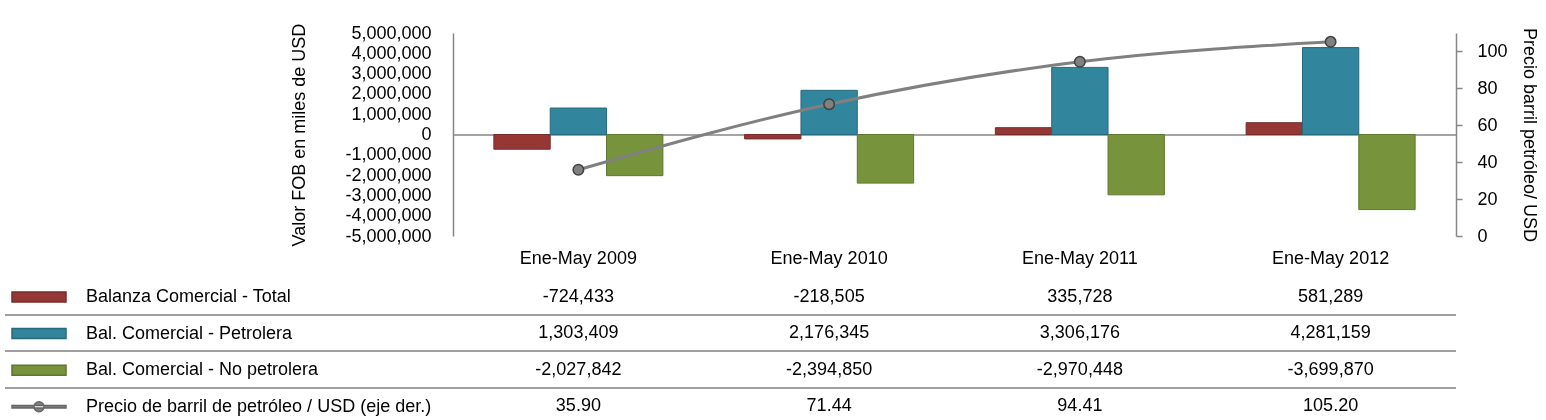 This screenshot has width=1546, height=420. Describe the element at coordinates (388, 174) in the screenshot. I see `y-tick-label: -2,000,000` at that location.